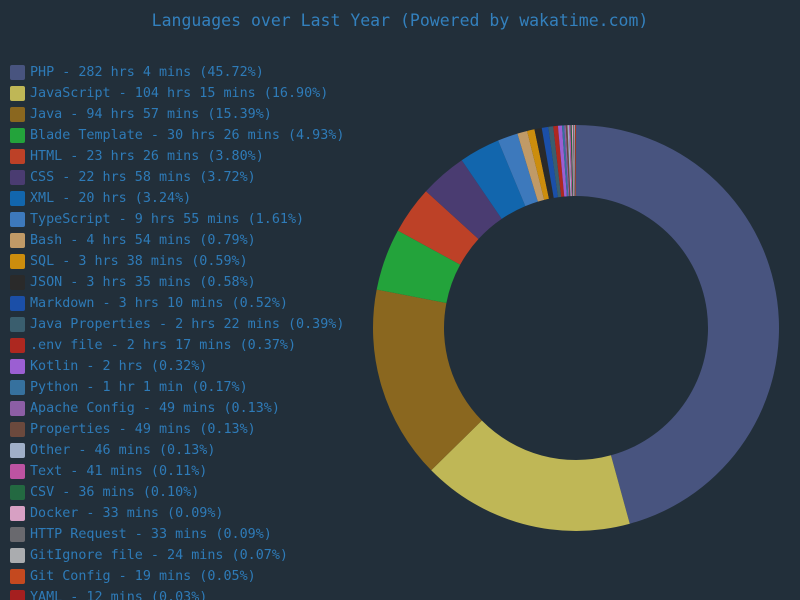 This screenshot has height=600, width=800. I want to click on legend-item-xml: XML - 20 hrs (3.24%), so click(177, 198).